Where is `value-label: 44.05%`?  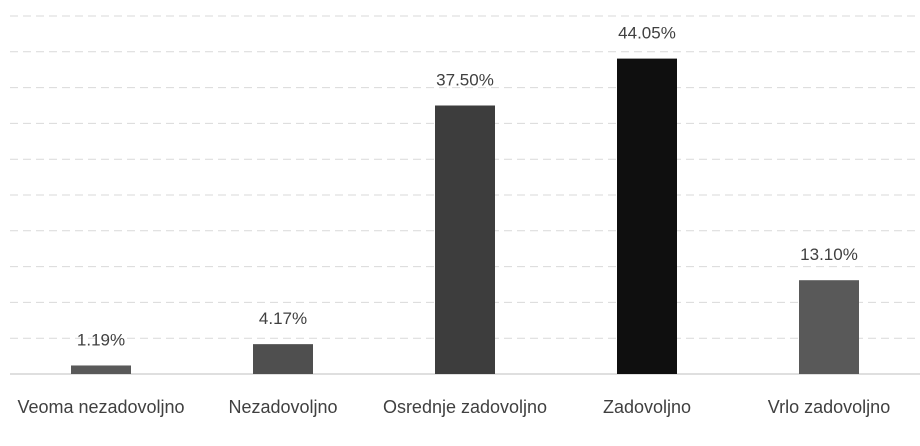
value-label: 44.05% is located at coordinates (647, 33).